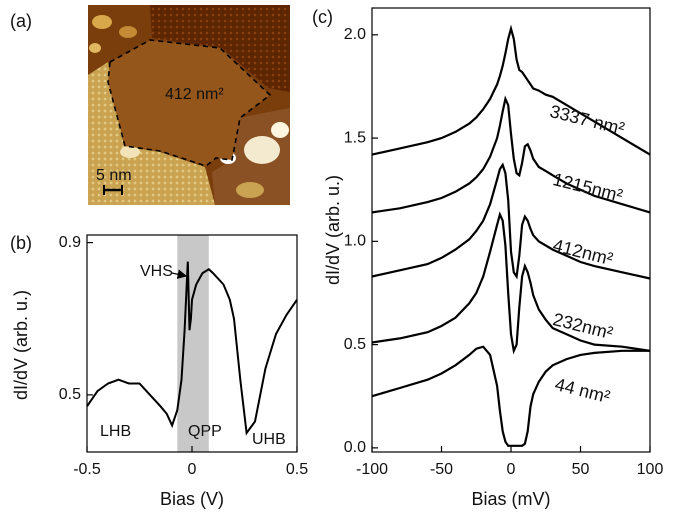 Image resolution: width=697 pixels, height=519 pixels. What do you see at coordinates (115, 431) in the screenshot?
I see `annotation: LHB` at bounding box center [115, 431].